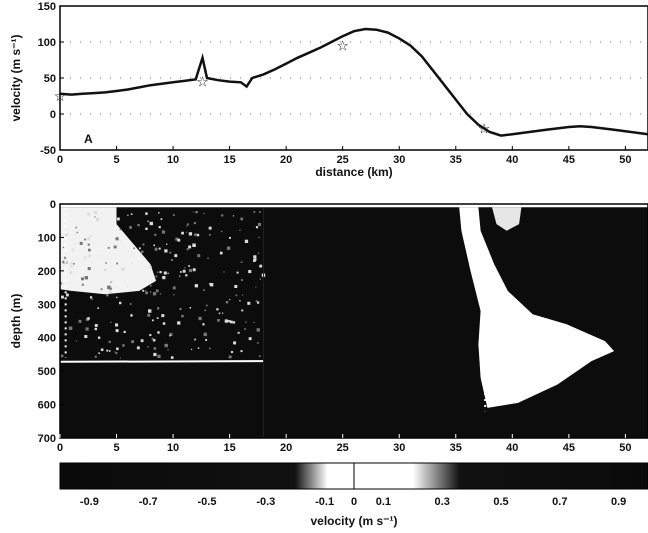  What do you see at coordinates (116, 160) in the screenshot?
I see `x-tick-label: 5` at bounding box center [116, 160].